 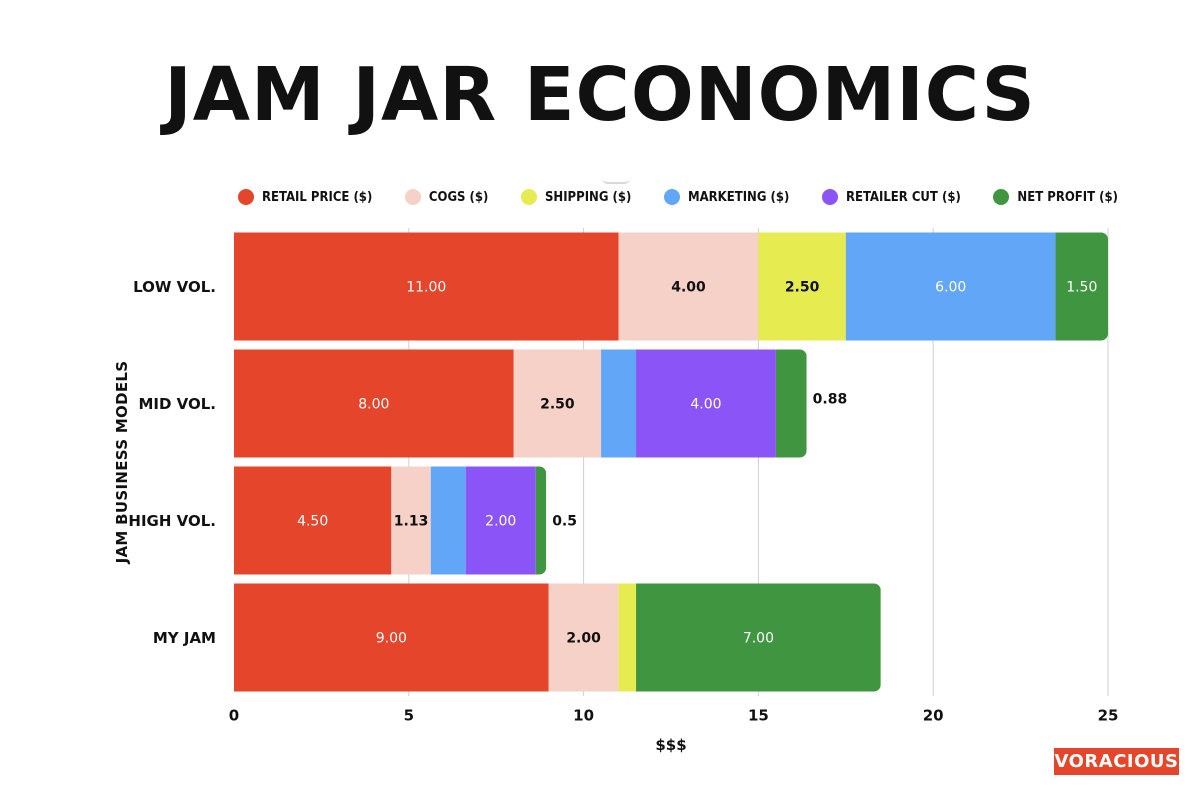 What do you see at coordinates (738, 197) in the screenshot?
I see `legend-label-marketing: MARKETING ($)` at bounding box center [738, 197].